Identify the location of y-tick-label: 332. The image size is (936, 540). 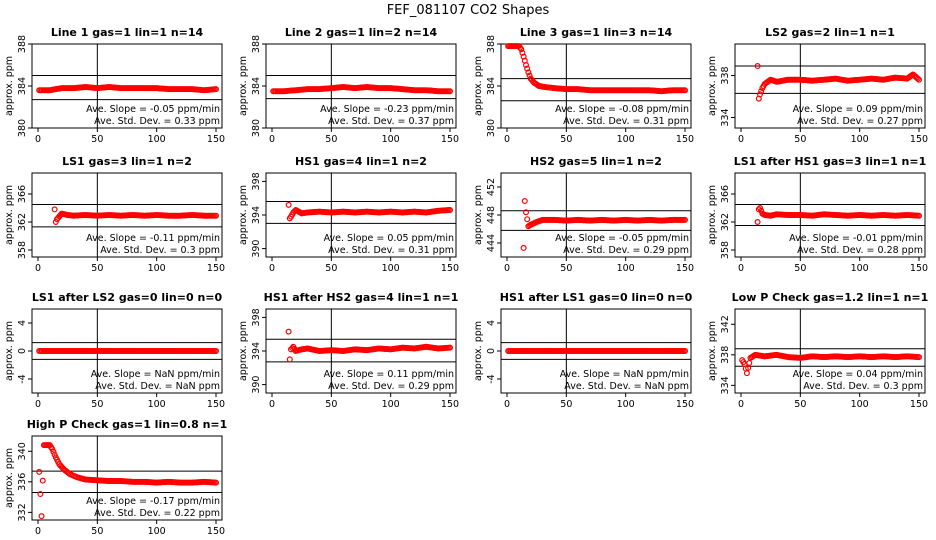
(22, 512).